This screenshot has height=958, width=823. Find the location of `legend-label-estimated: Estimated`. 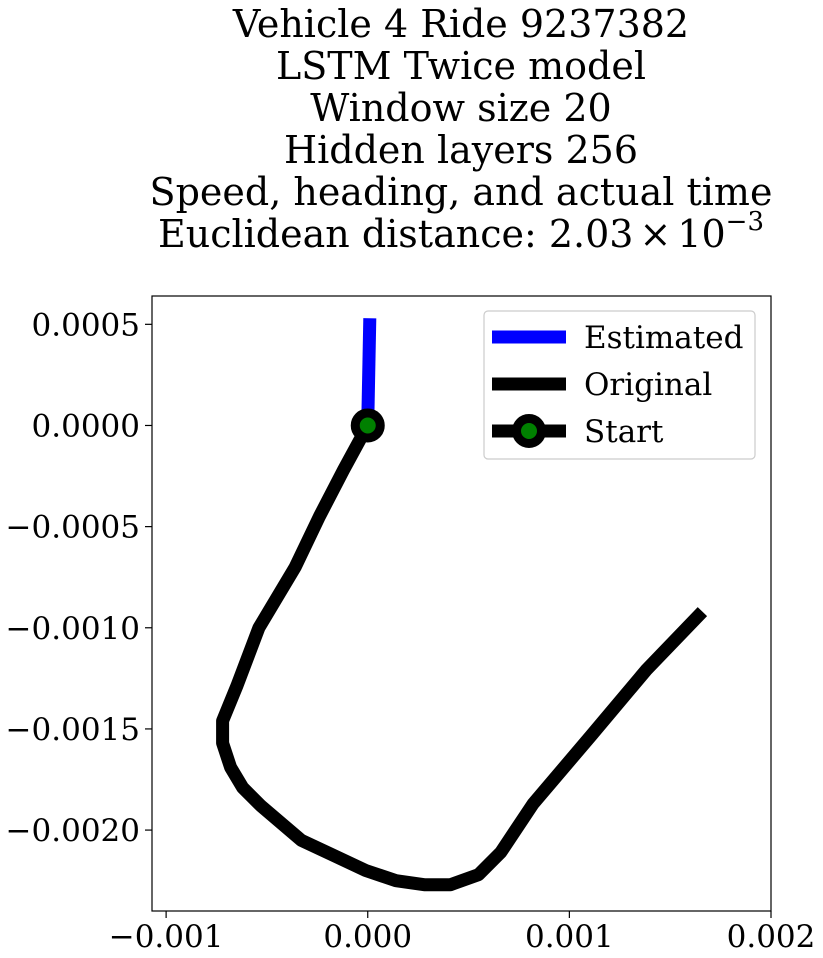

legend-label-estimated: Estimated is located at coordinates (663, 338).